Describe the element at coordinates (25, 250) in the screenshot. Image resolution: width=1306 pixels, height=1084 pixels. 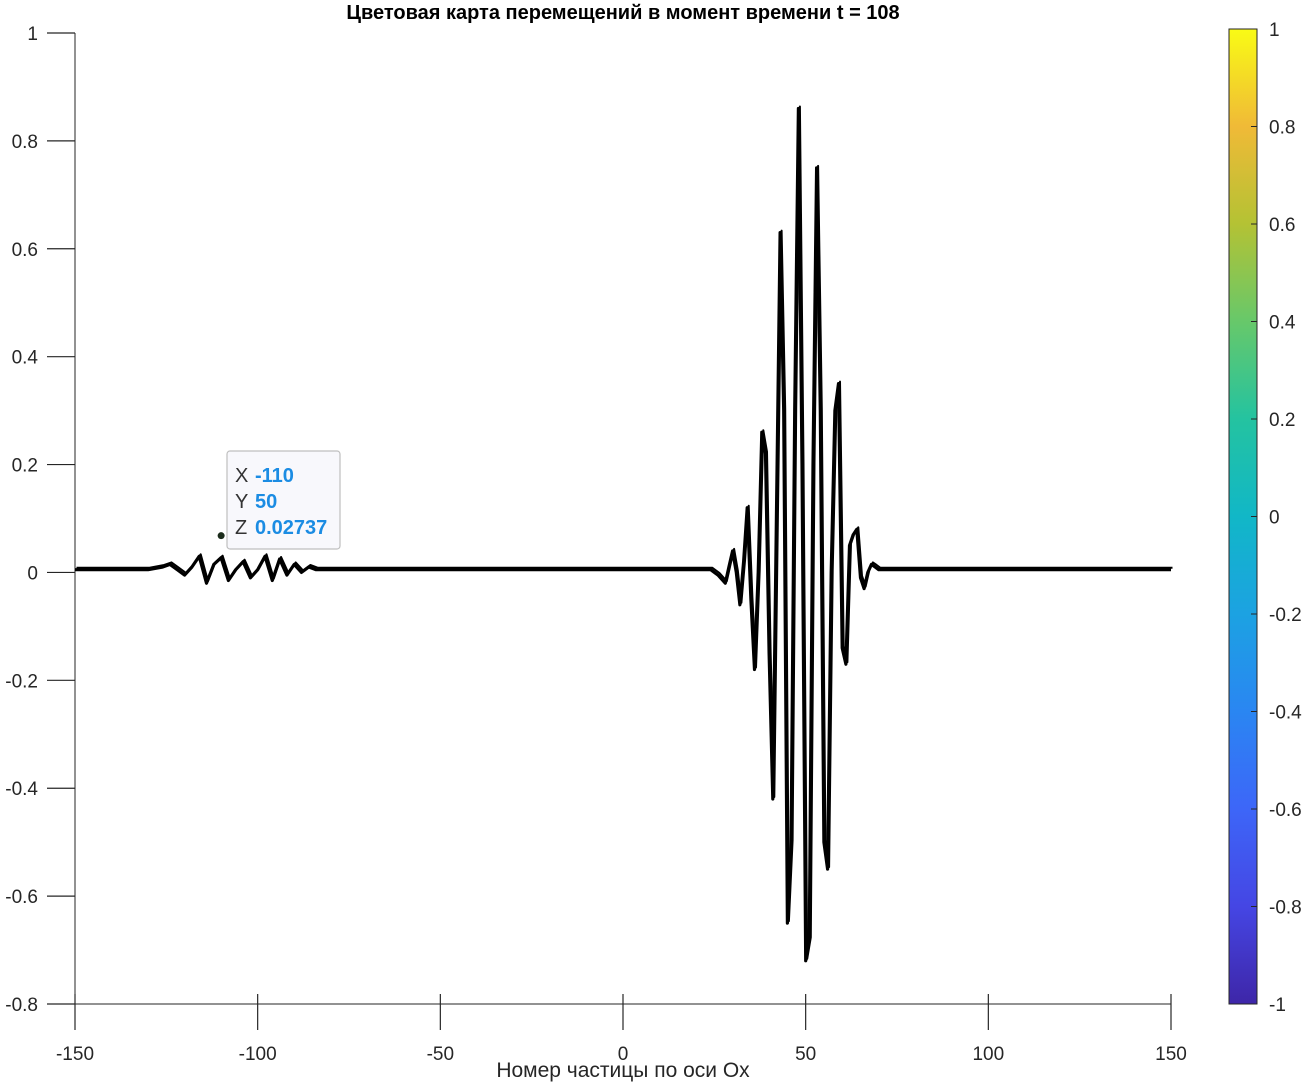
I see `y-tick-label: 0.6` at that location.